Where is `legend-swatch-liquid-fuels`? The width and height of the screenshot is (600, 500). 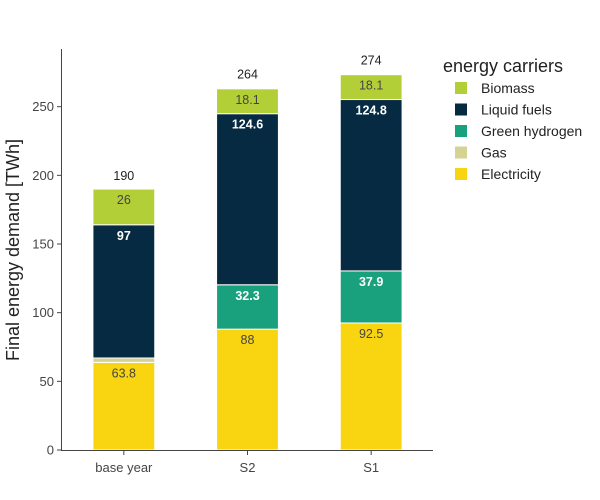
legend-swatch-liquid-fuels is located at coordinates (461, 109).